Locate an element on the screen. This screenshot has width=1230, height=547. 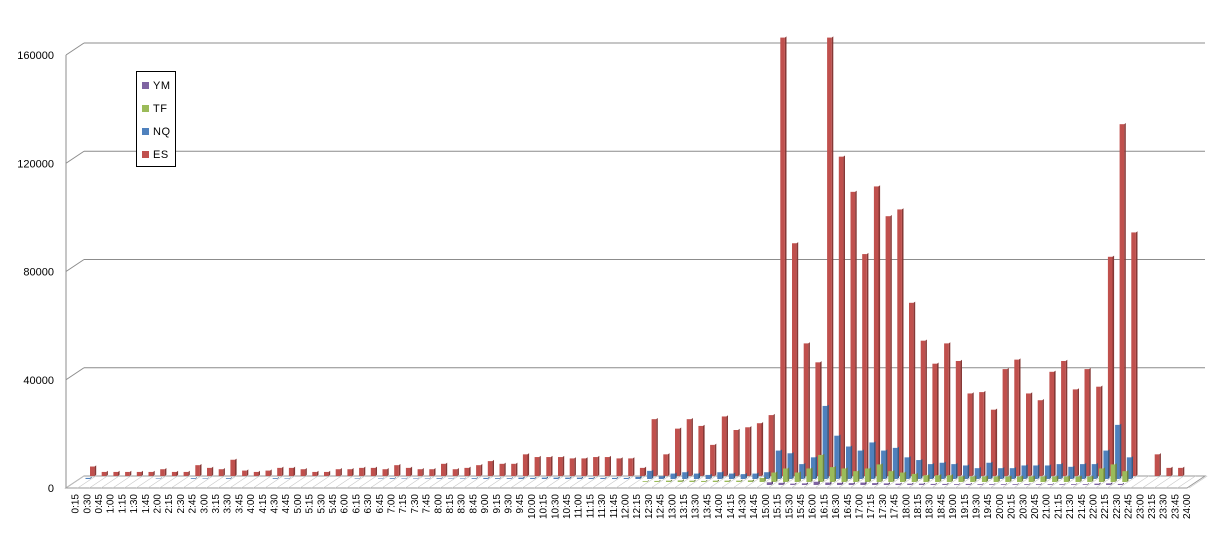
x-tick-label: 2:00 is located at coordinates (158, 504).